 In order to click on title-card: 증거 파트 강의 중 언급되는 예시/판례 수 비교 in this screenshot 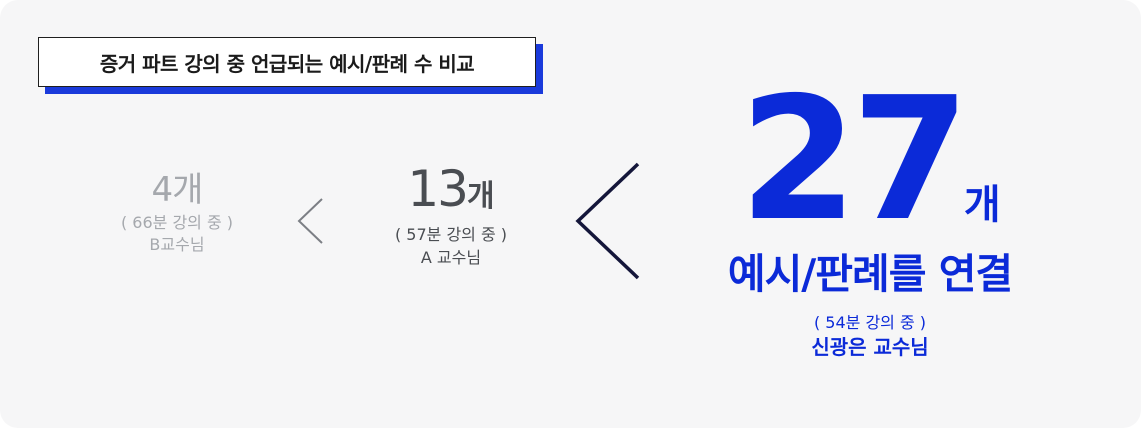, I will do `click(290, 65)`.